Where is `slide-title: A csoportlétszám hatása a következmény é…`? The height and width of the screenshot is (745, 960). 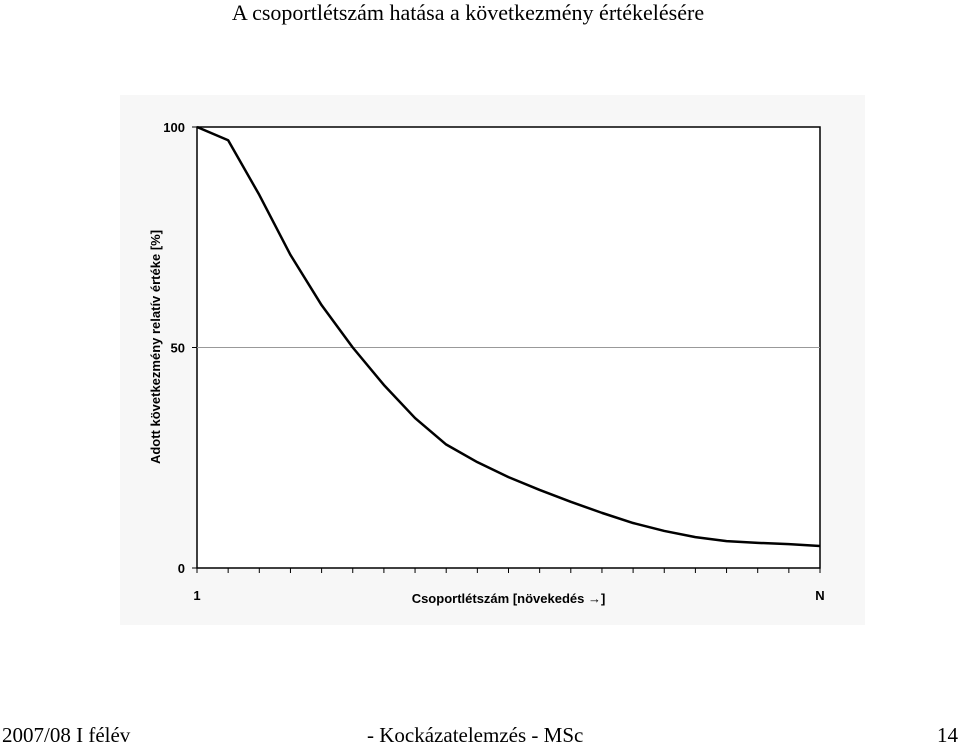
slide-title: A csoportlétszám hatása a következmény é… is located at coordinates (468, 12).